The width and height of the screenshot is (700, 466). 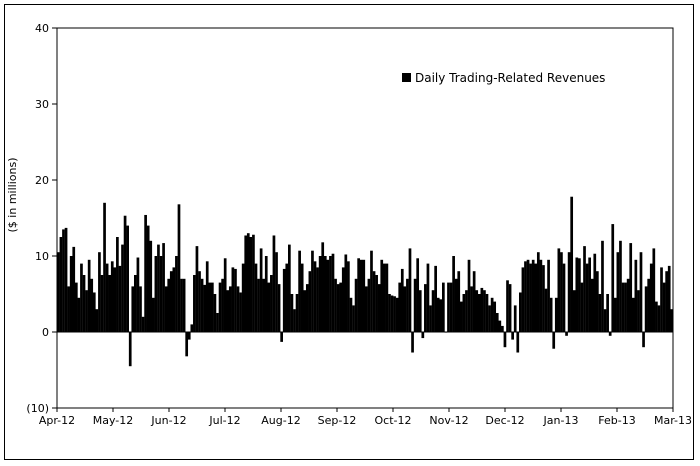 I want to click on x-tick-label: Jul-12, so click(x=224, y=420).